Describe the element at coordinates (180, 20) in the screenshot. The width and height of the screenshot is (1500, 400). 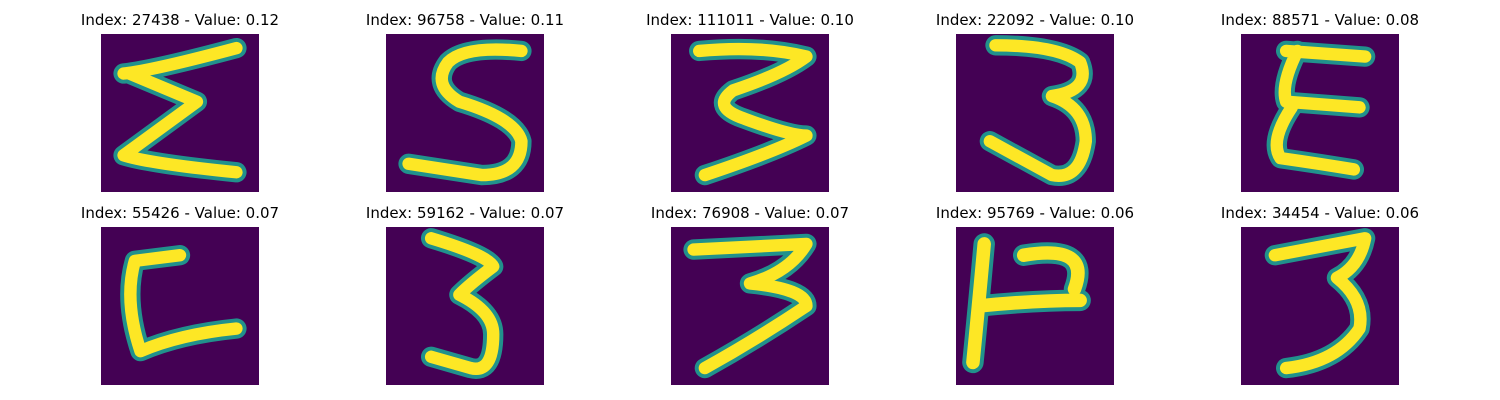
I see `panel-title: Index: 27438 - Value: 0.12` at that location.